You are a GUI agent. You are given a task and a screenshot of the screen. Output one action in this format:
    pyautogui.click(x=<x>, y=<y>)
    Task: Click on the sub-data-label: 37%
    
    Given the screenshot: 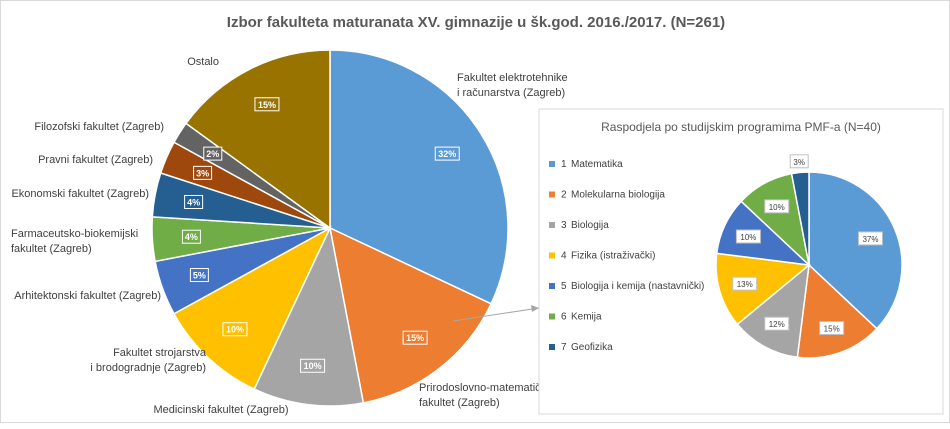 What is the action you would take?
    pyautogui.click(x=870, y=239)
    